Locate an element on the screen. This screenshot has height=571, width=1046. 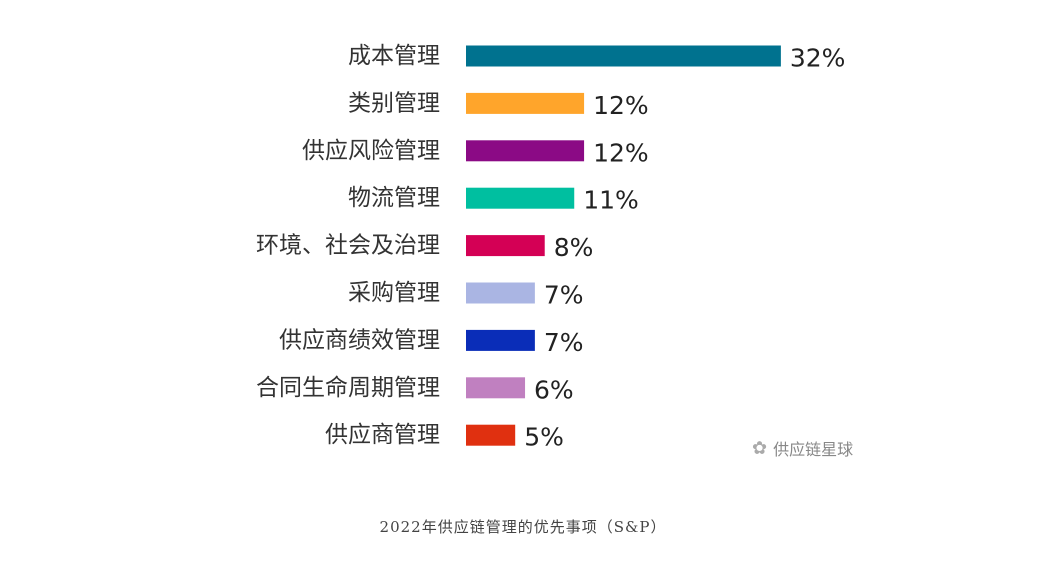
value-label: 6% is located at coordinates (554, 389).